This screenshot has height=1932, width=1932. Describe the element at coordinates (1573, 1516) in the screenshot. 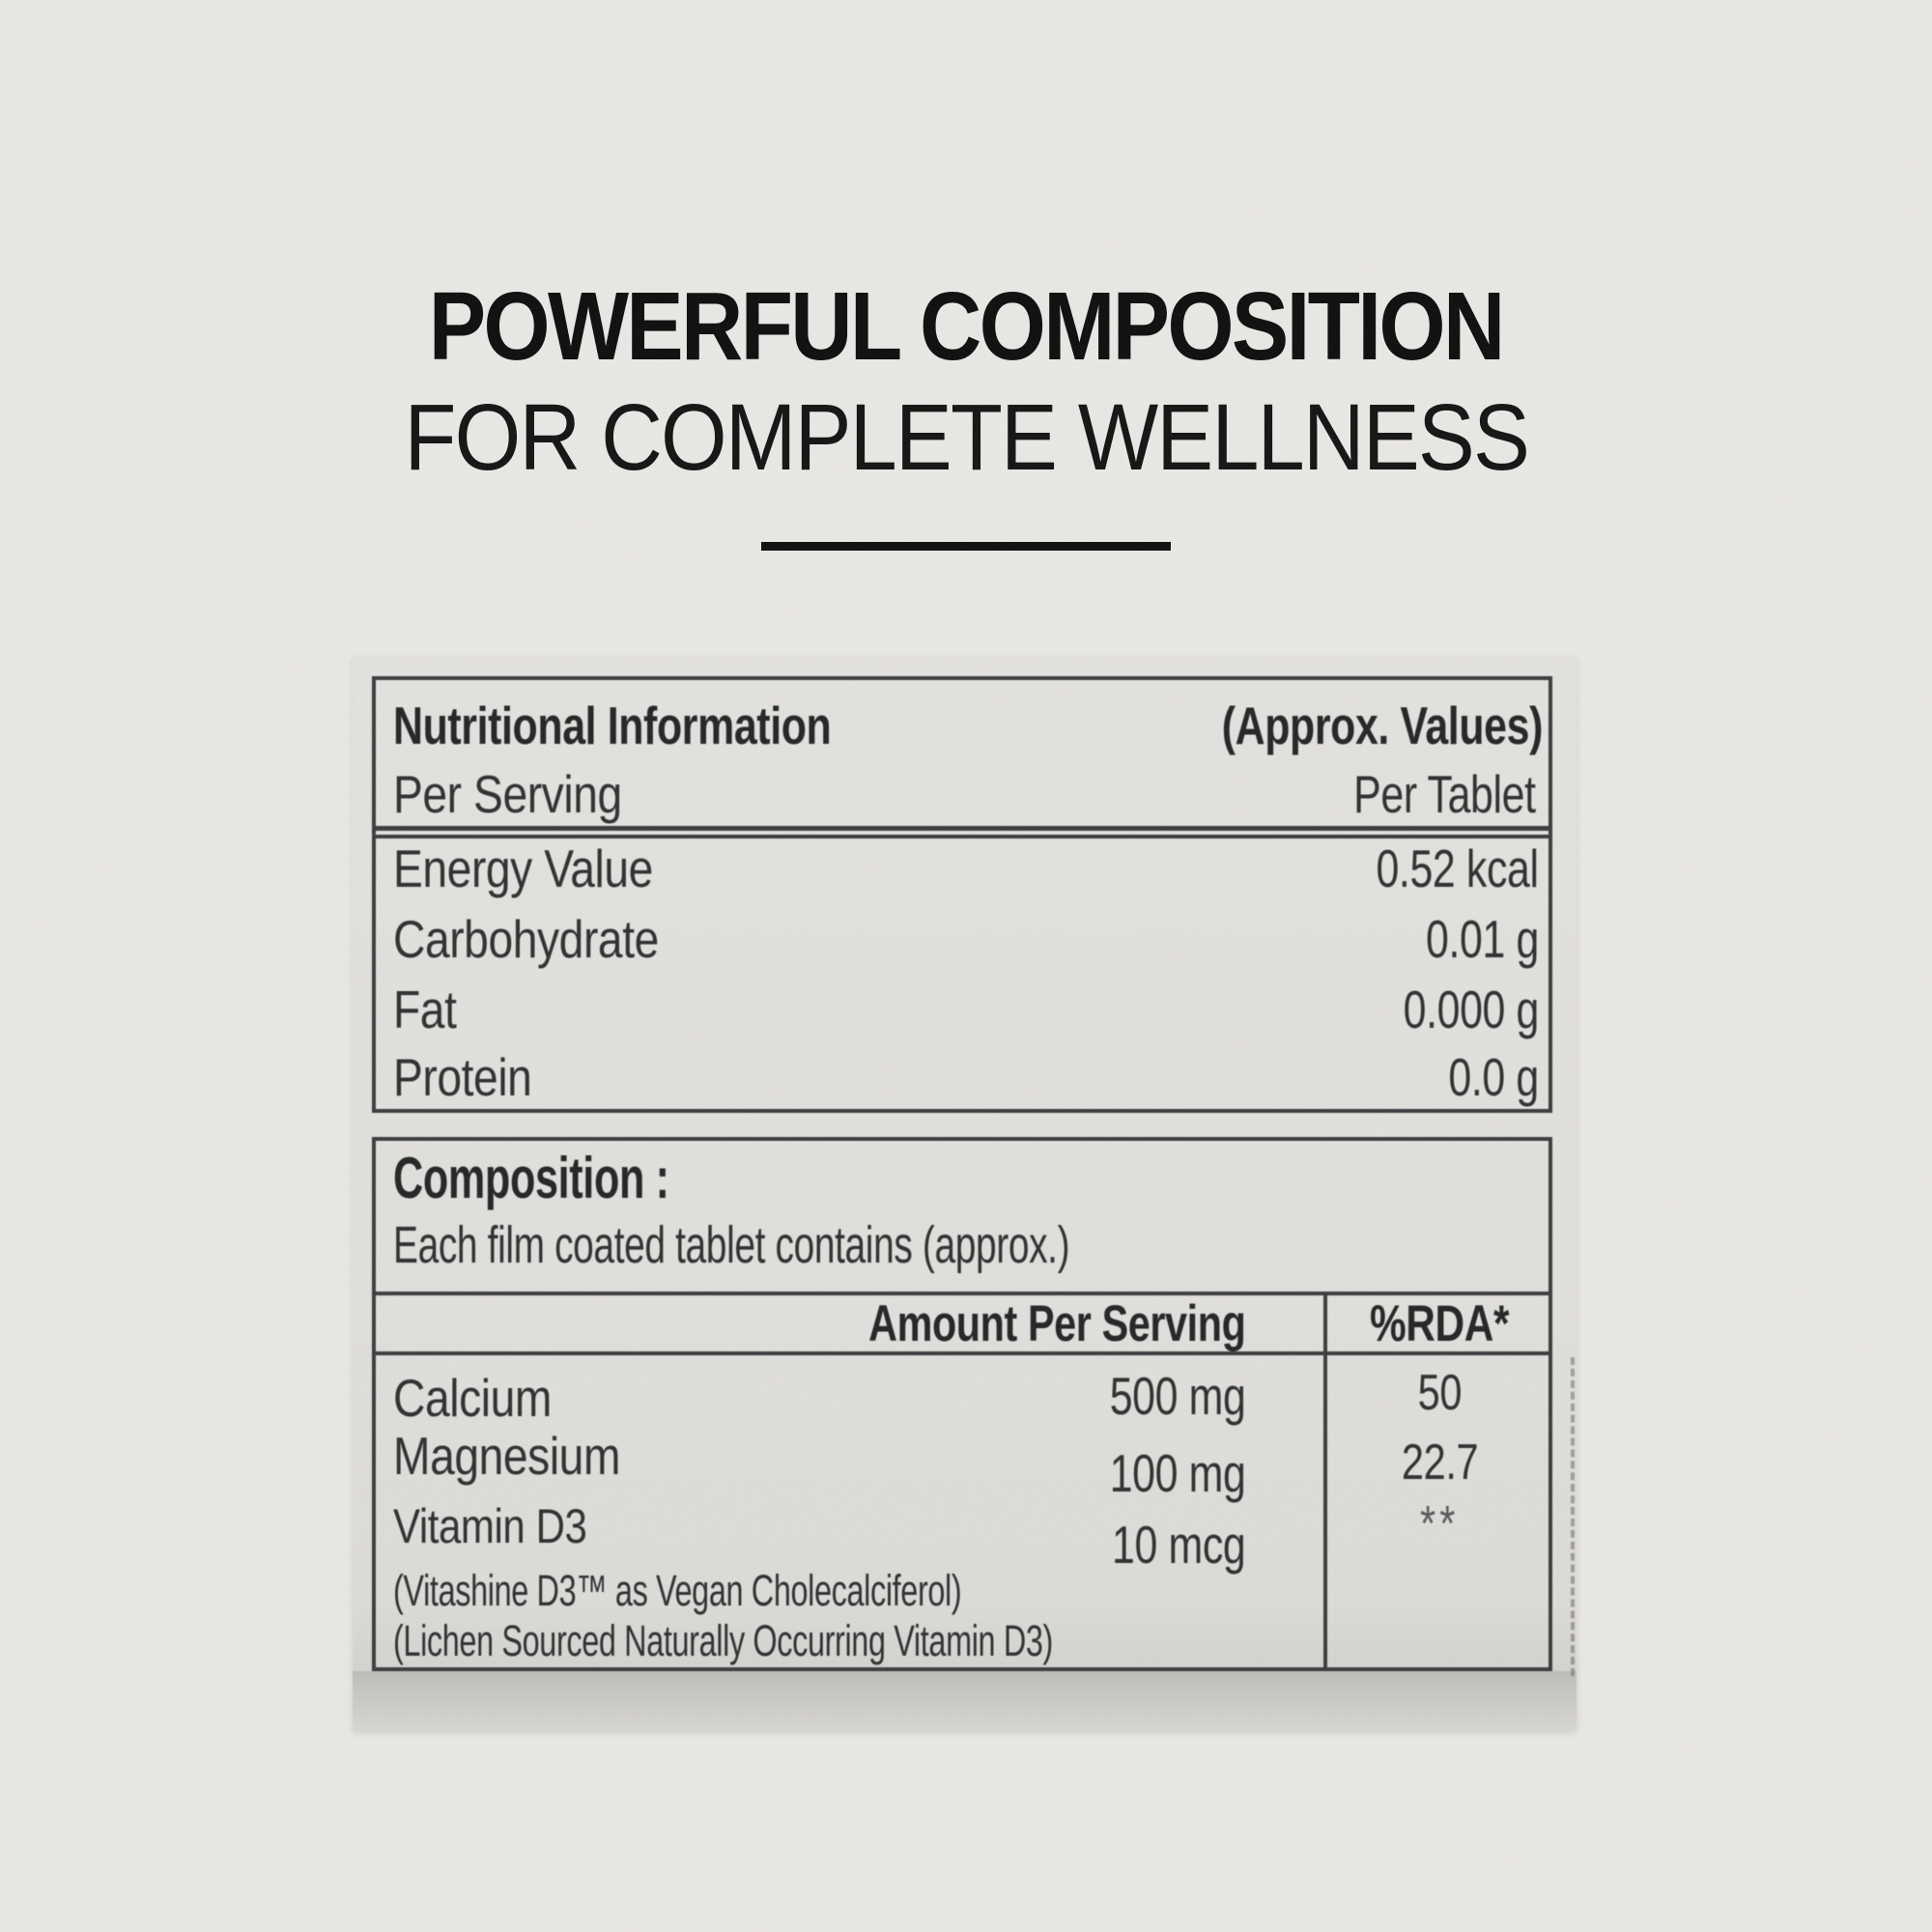

I see `label-edge-crease` at that location.